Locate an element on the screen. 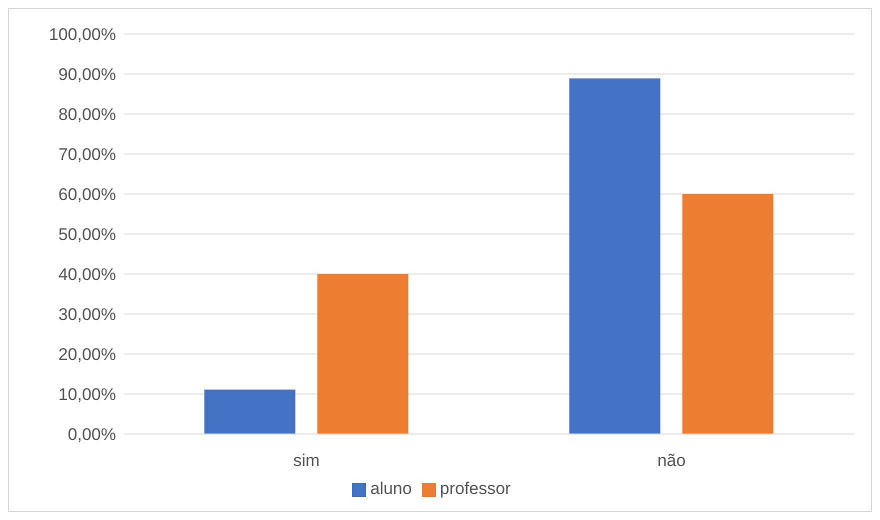  y-tick-label: 70,00% is located at coordinates (87, 154).